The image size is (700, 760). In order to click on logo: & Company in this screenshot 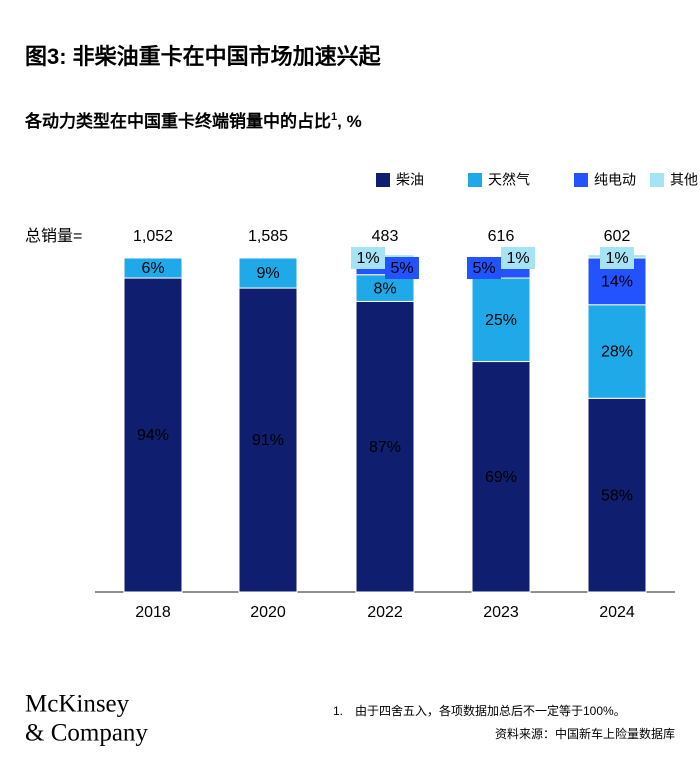, I will do `click(86, 733)`.